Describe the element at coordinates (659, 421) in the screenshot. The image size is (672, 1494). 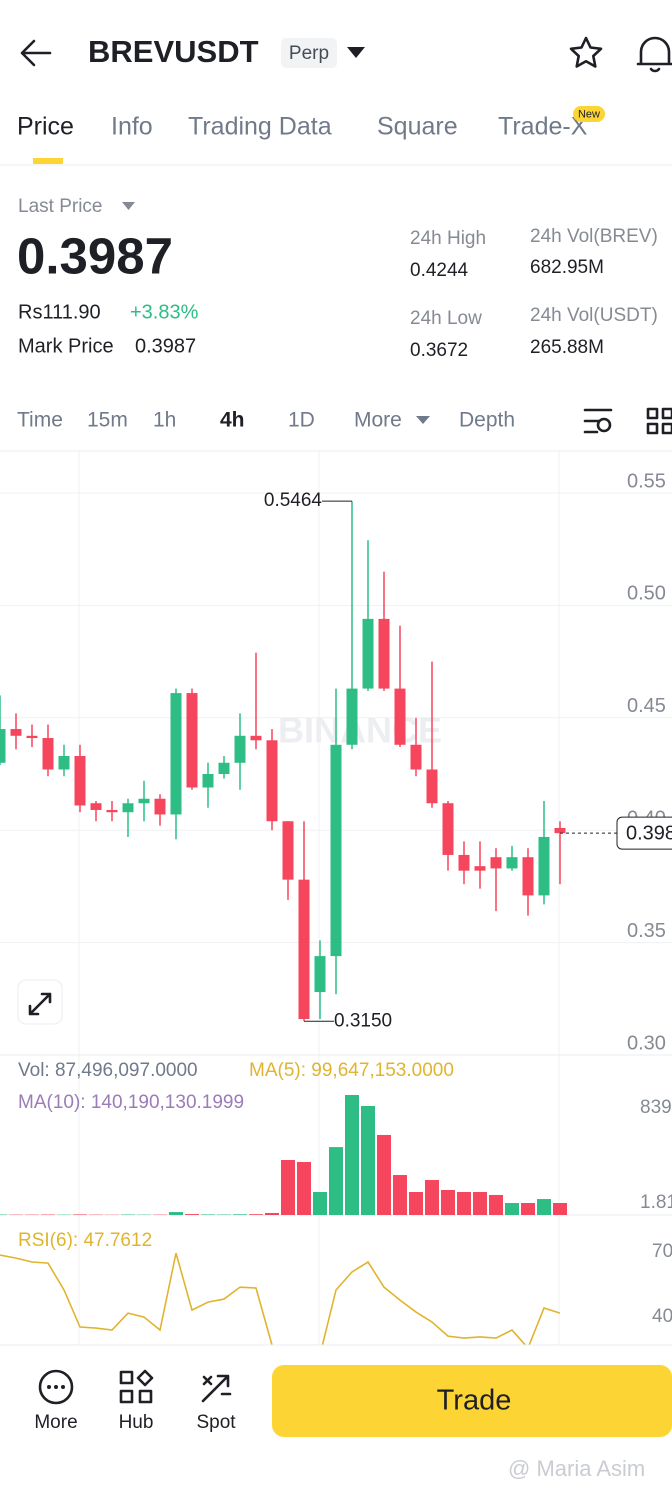
I see `layout-icon` at that location.